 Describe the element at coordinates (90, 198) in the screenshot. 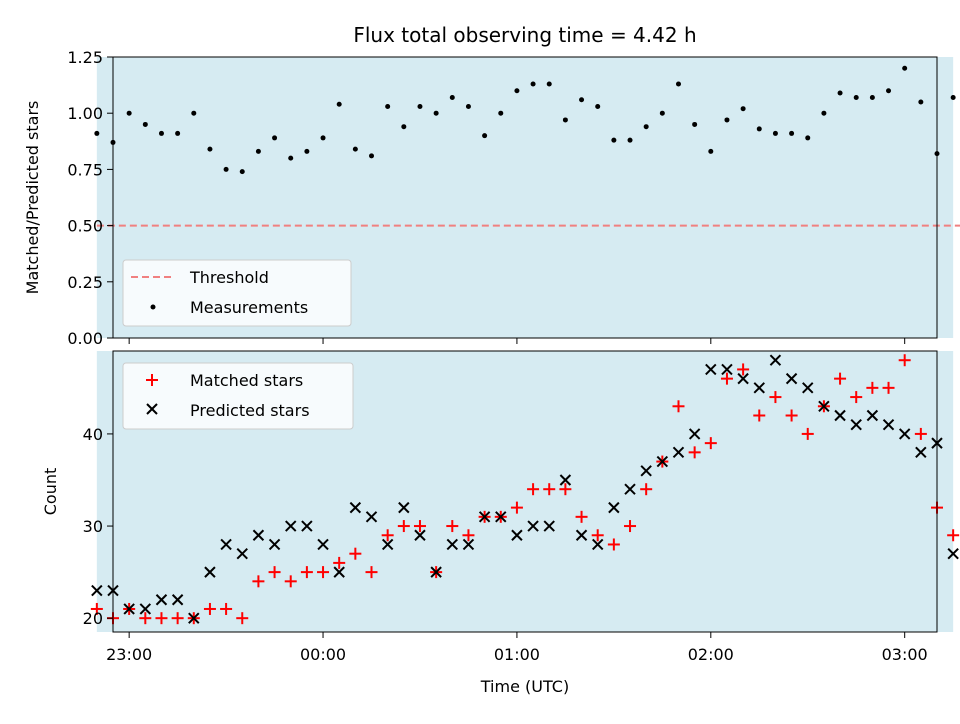

I see `top-y-ticks: 0.00 0.25 0.50 0.75 1.00 1.25` at that location.